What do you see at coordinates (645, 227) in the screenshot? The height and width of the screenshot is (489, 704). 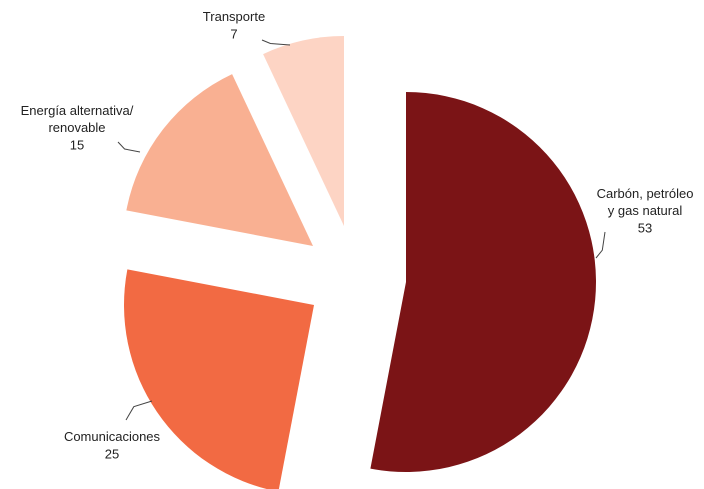 I see `value-label: 53` at bounding box center [645, 227].